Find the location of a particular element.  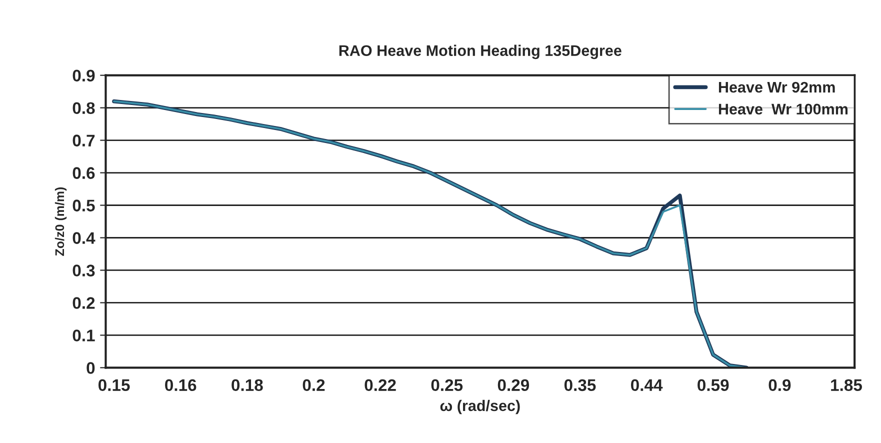

chart-title: RAO Heave Motion Heading 135Degree is located at coordinates (480, 52).